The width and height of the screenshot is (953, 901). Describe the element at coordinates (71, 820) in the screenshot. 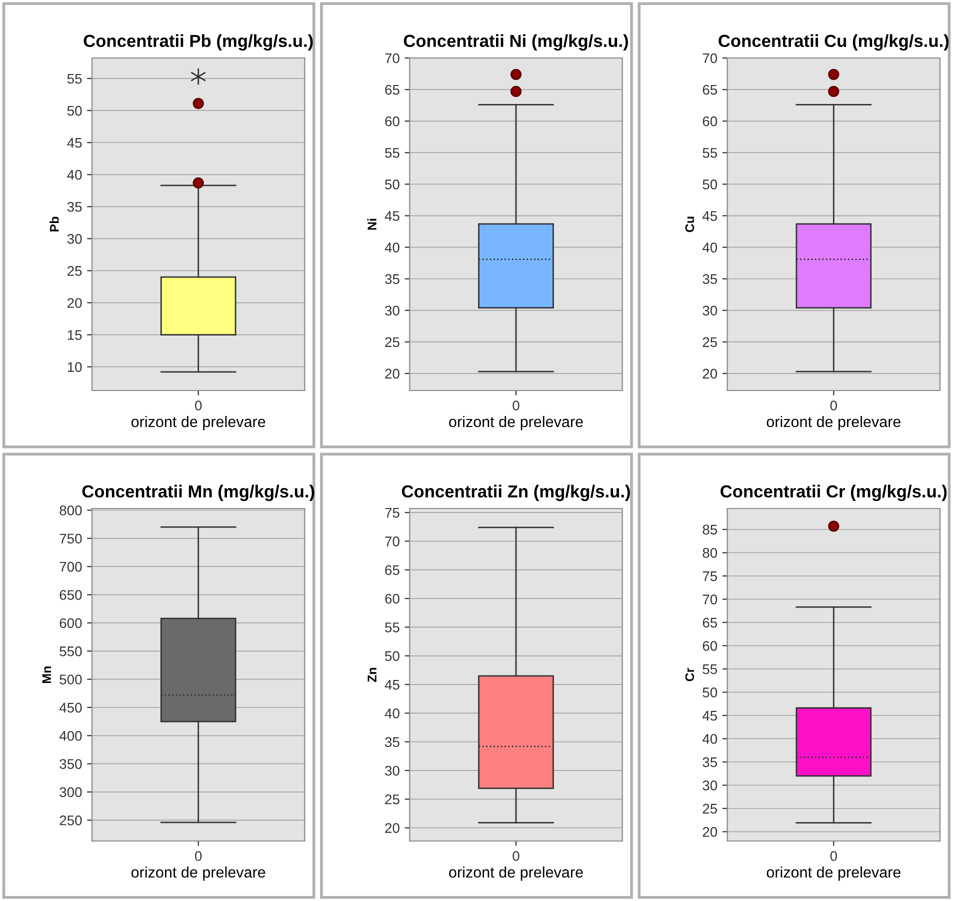

I see `y-tick-label: 250` at that location.